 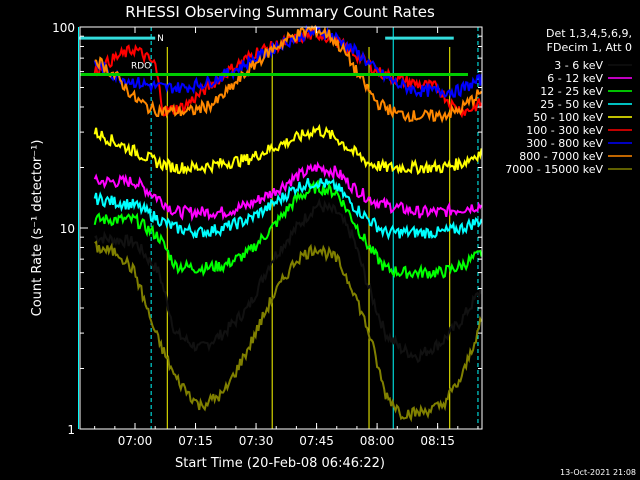 I want to click on y-tick-label-2: 100, so click(x=63, y=28).